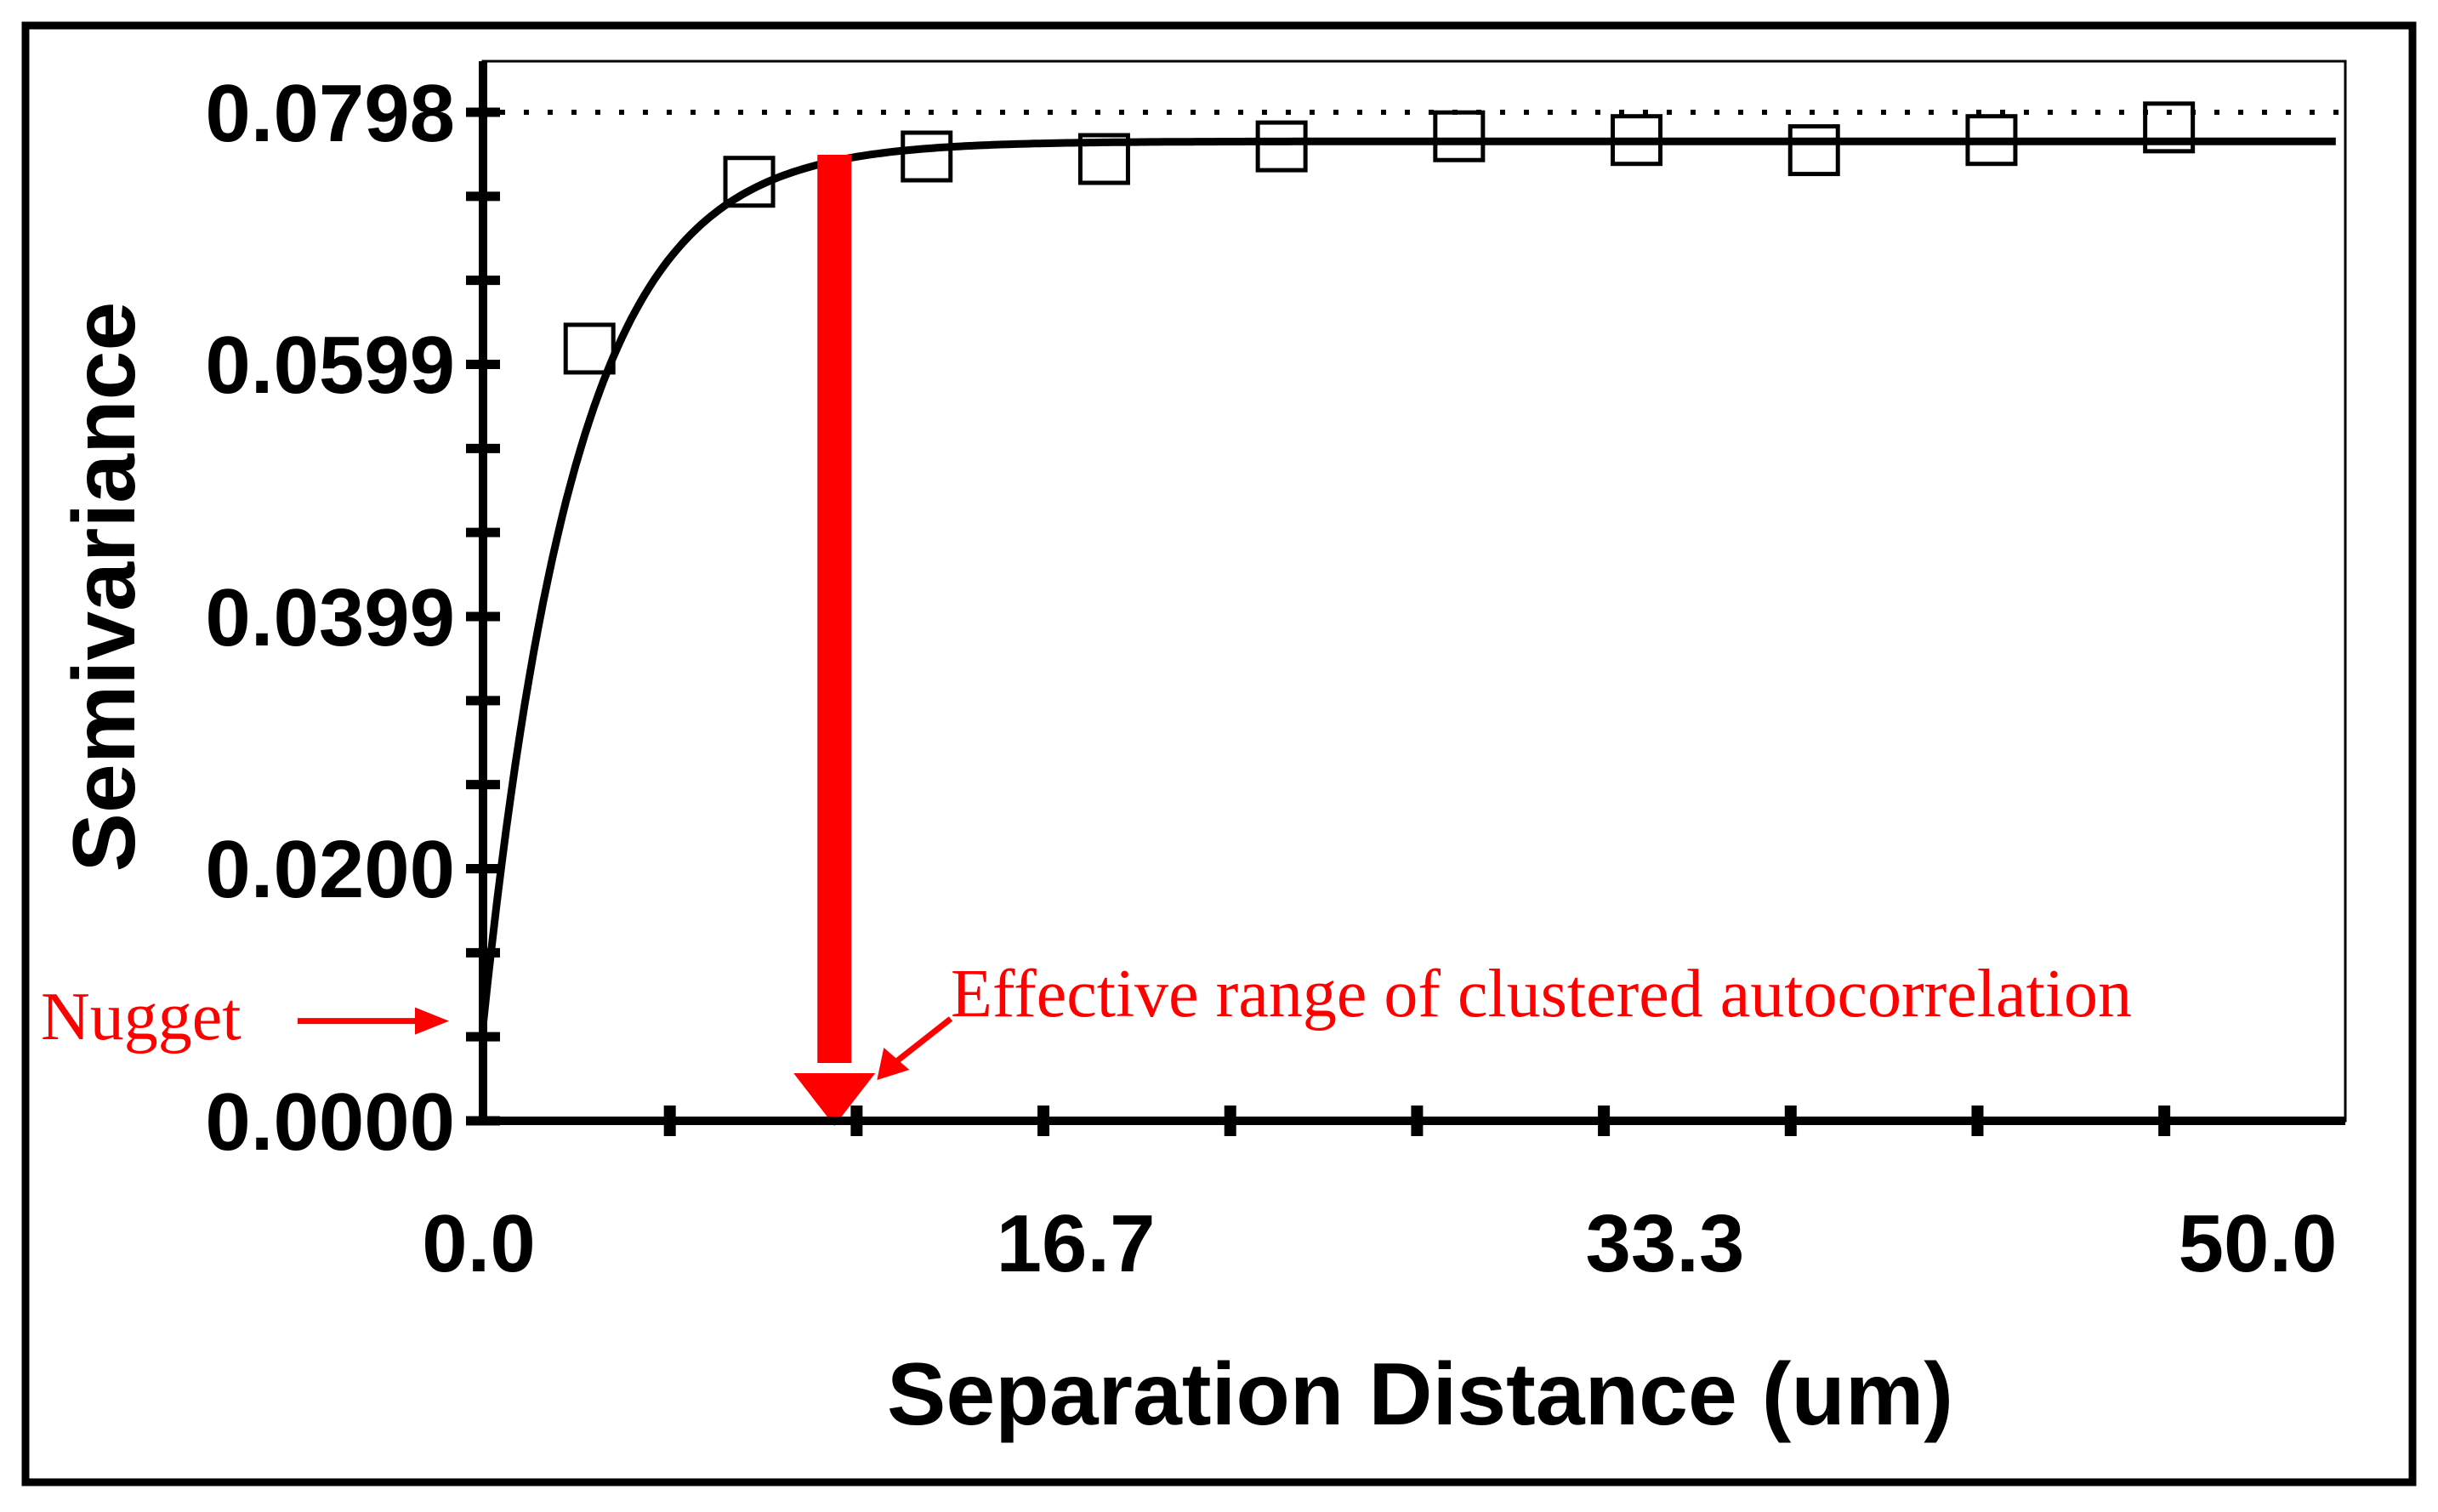  I want to click on nugget-arrow-head, so click(432, 1021).